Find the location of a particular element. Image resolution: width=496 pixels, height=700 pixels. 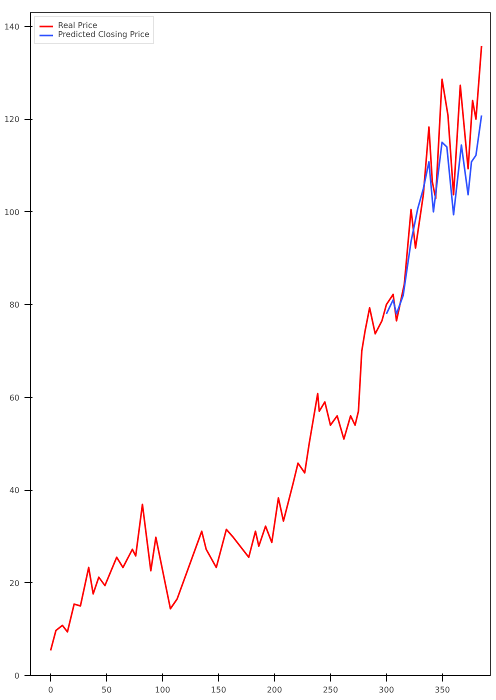

y-tick-label: 20 is located at coordinates (14, 583).